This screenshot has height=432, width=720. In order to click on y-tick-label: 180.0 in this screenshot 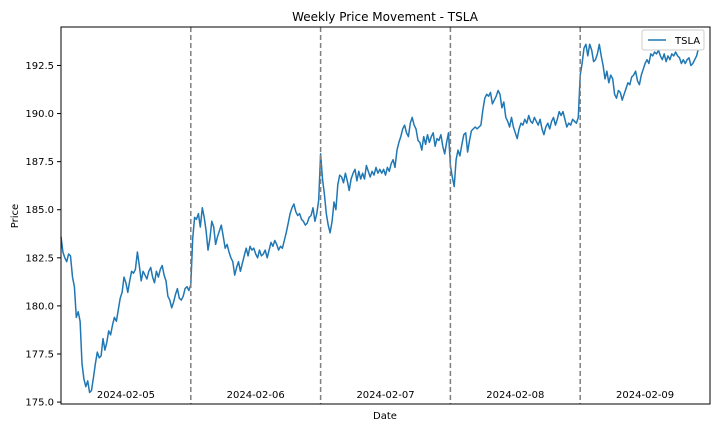, I will do `click(39, 306)`.